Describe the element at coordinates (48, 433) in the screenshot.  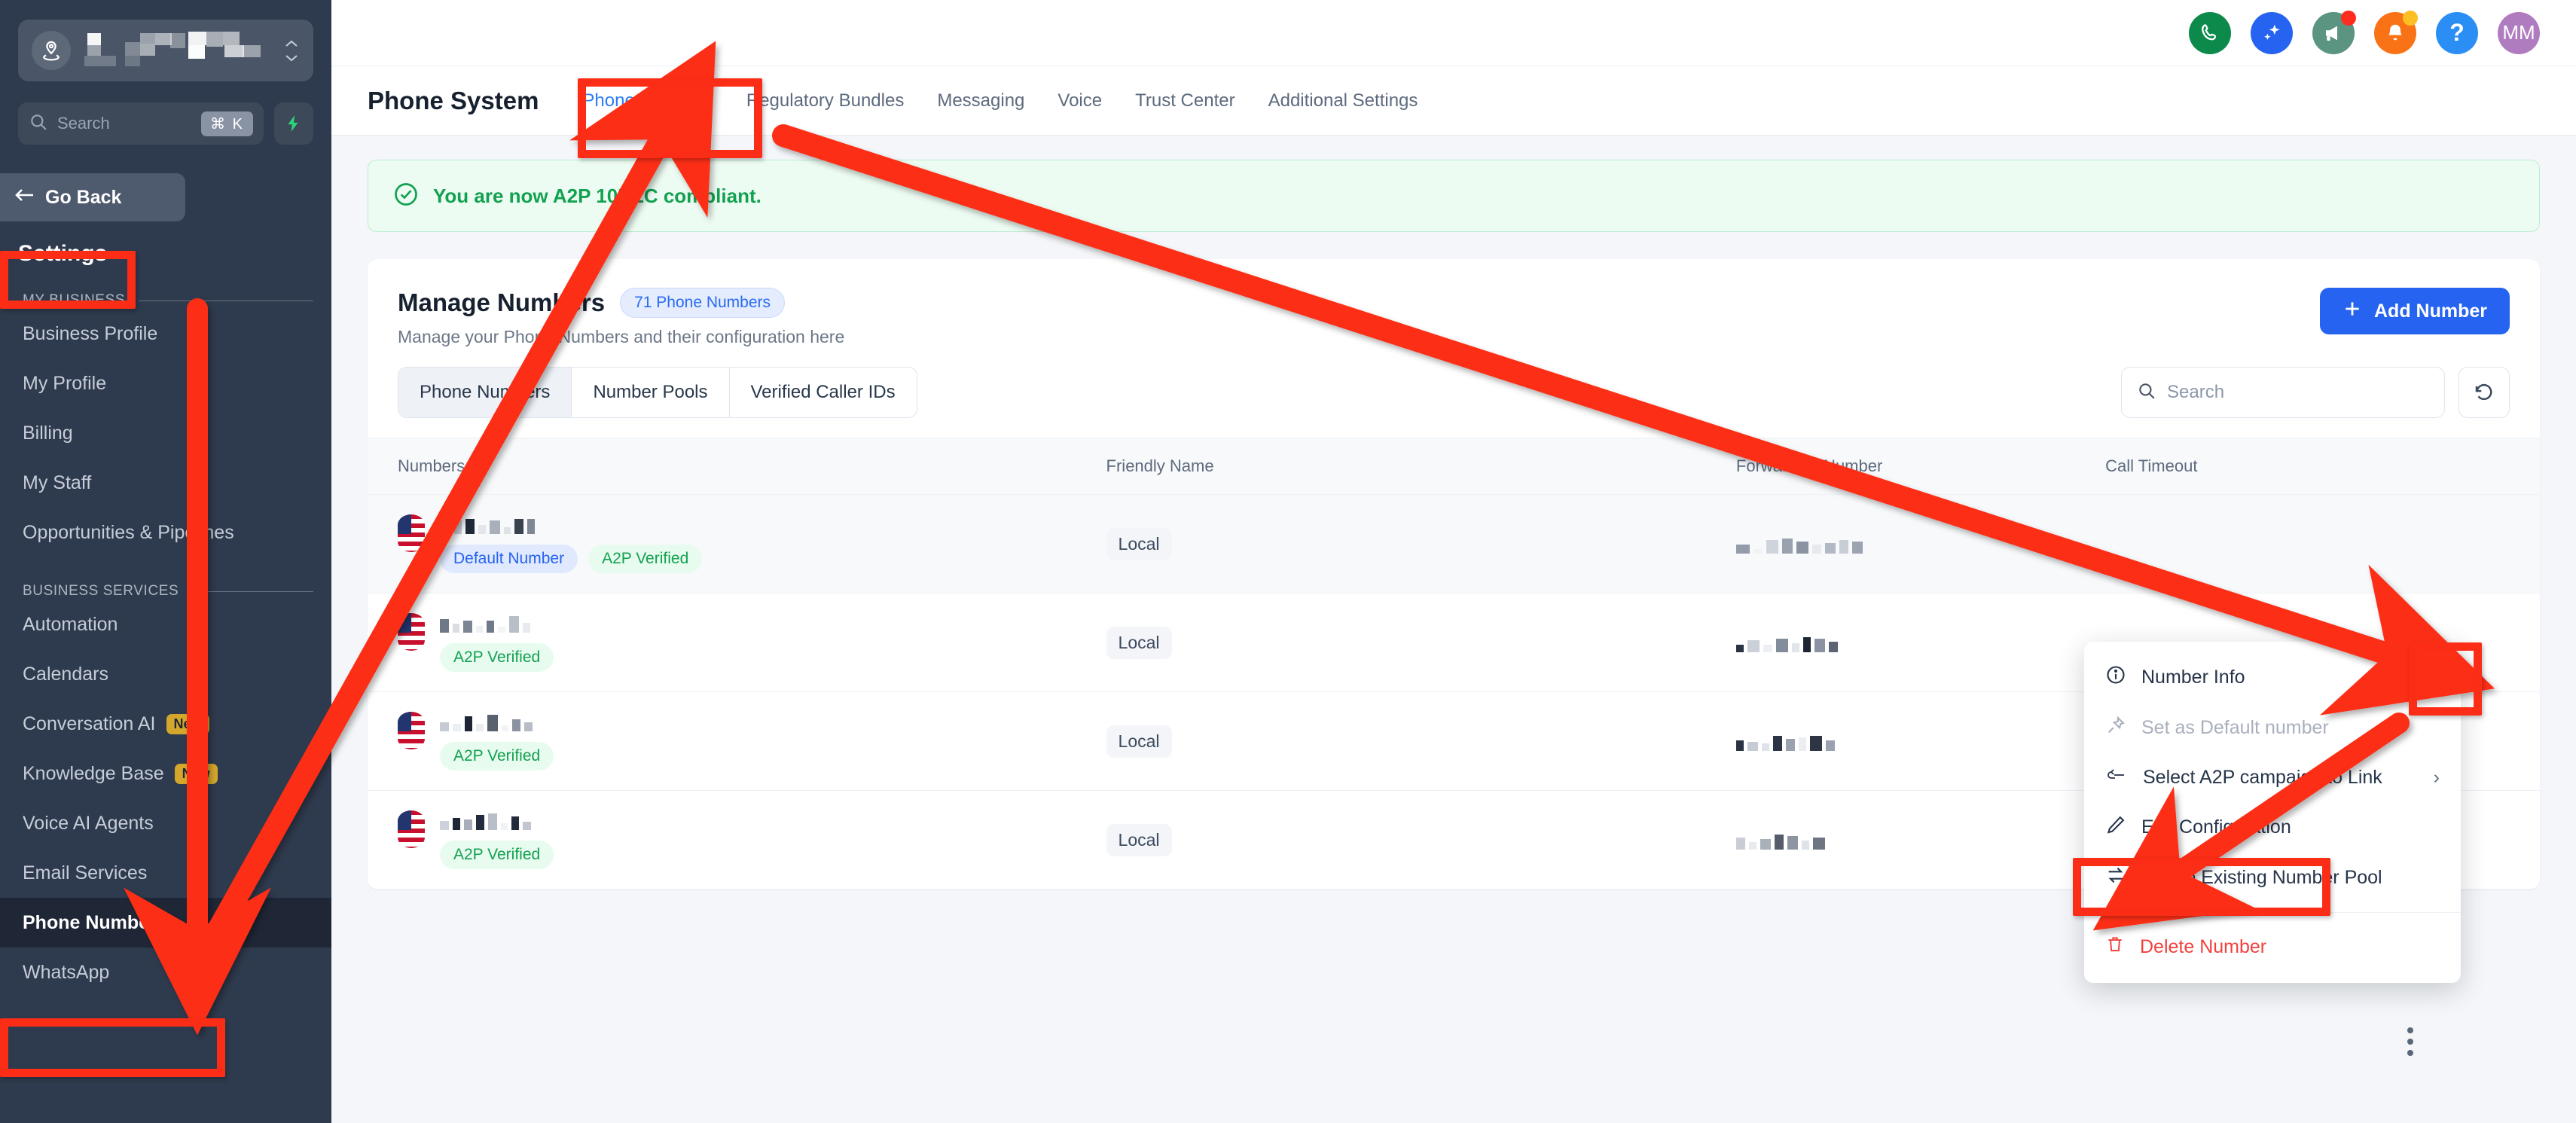
I see `sidebar-item-label: Billing` at that location.